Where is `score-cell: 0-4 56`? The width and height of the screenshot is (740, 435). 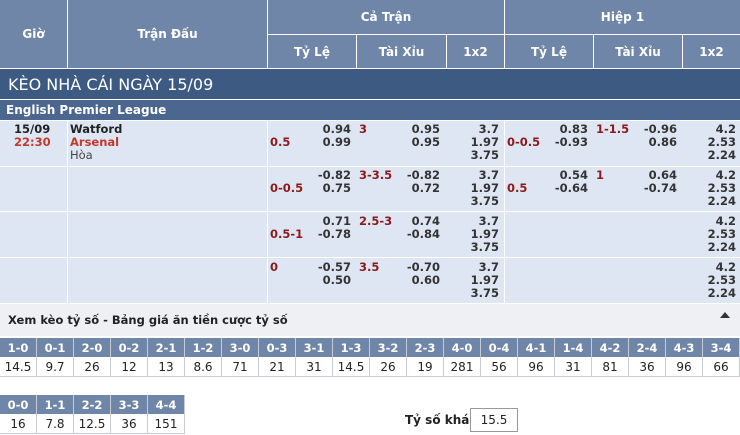 score-cell: 0-4 56 is located at coordinates (499, 357).